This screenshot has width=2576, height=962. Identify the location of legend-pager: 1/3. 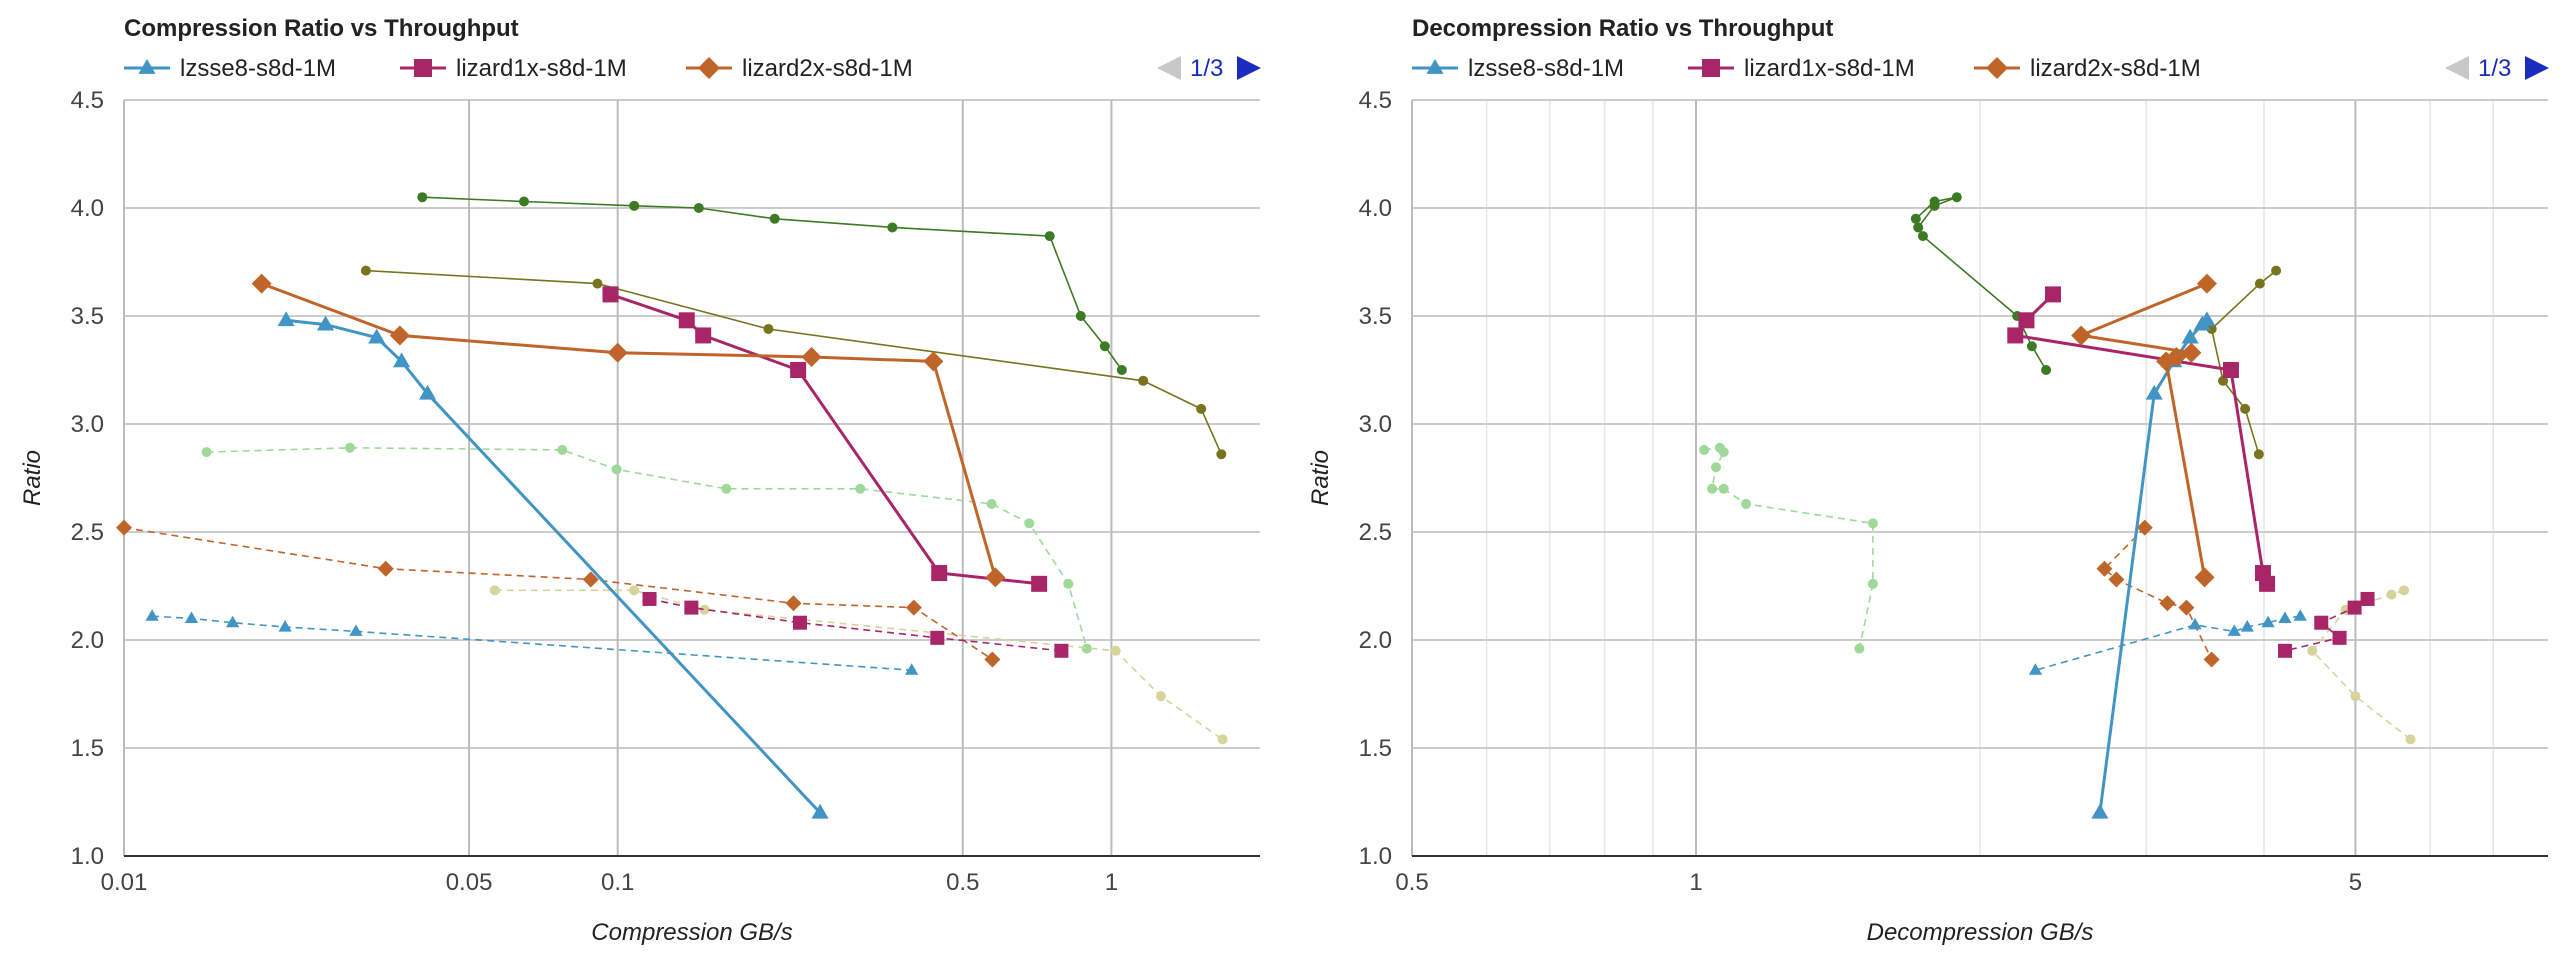
(2497, 68).